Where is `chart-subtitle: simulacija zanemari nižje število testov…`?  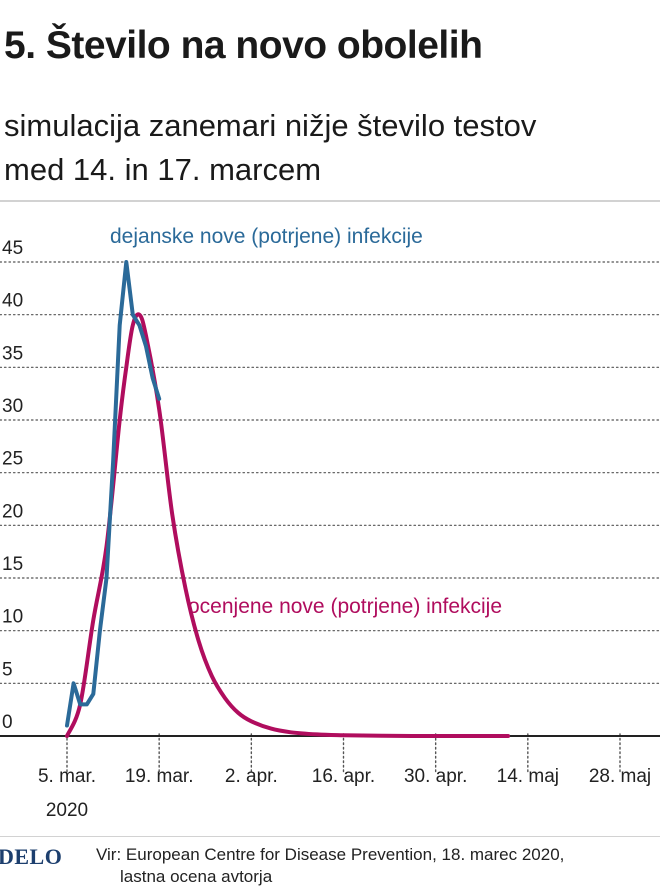 chart-subtitle: simulacija zanemari nižje število testov… is located at coordinates (270, 148).